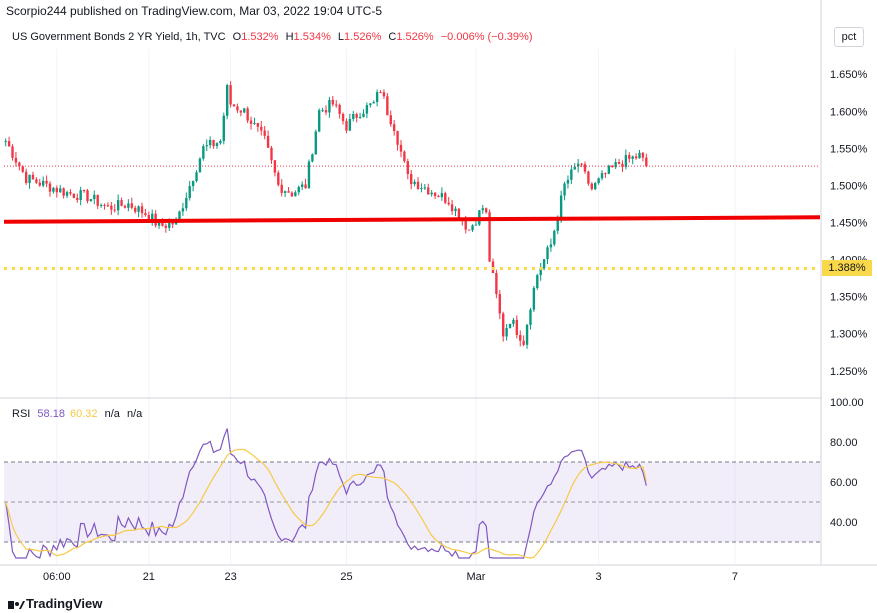  What do you see at coordinates (134, 414) in the screenshot?
I see `rsi-na-2: n/a` at bounding box center [134, 414].